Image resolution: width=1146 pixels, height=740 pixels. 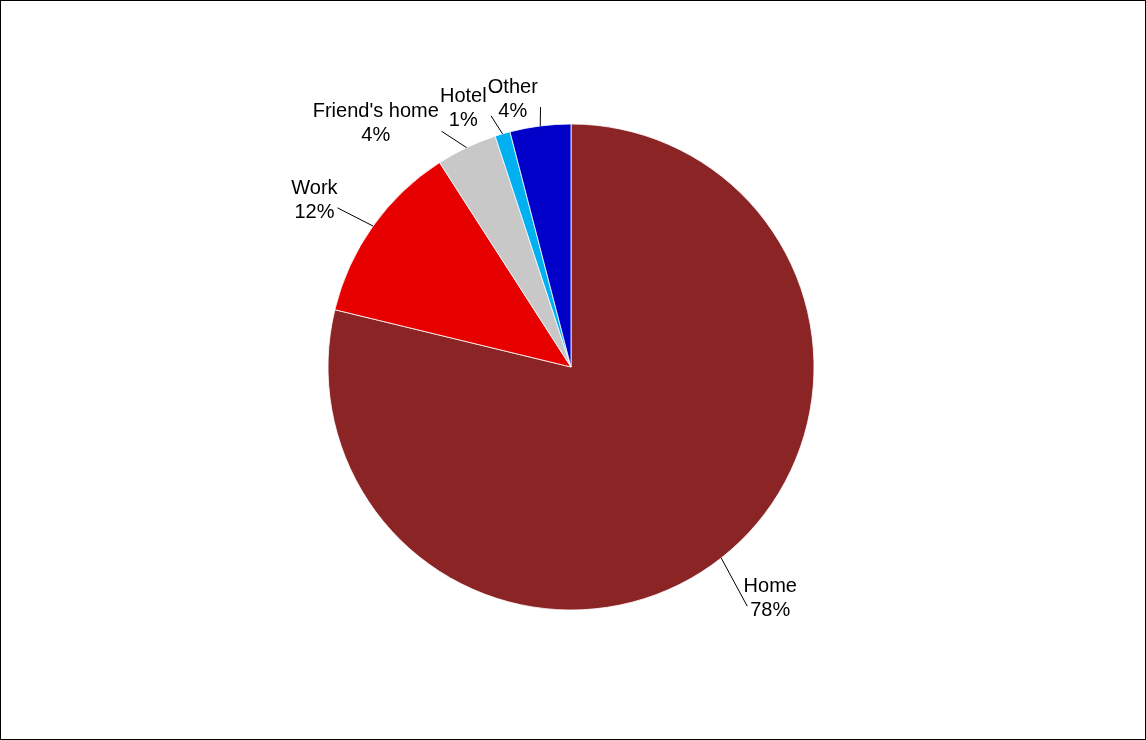 What do you see at coordinates (463, 118) in the screenshot?
I see `data-label: 1%` at bounding box center [463, 118].